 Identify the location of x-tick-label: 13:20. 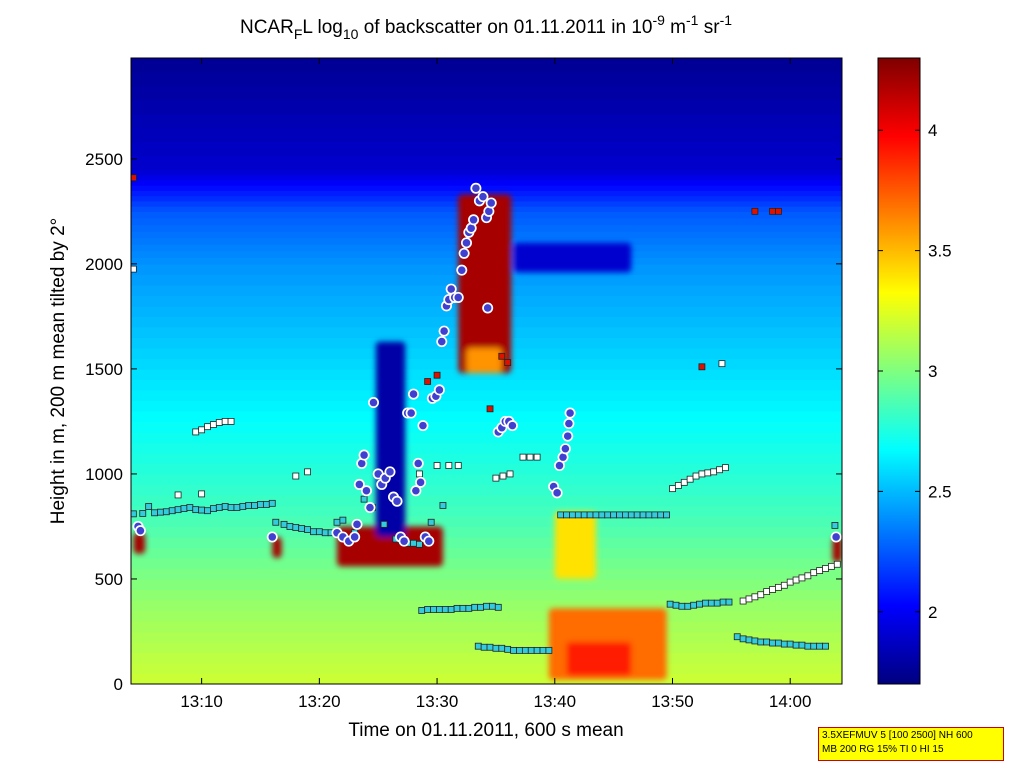
(319, 701).